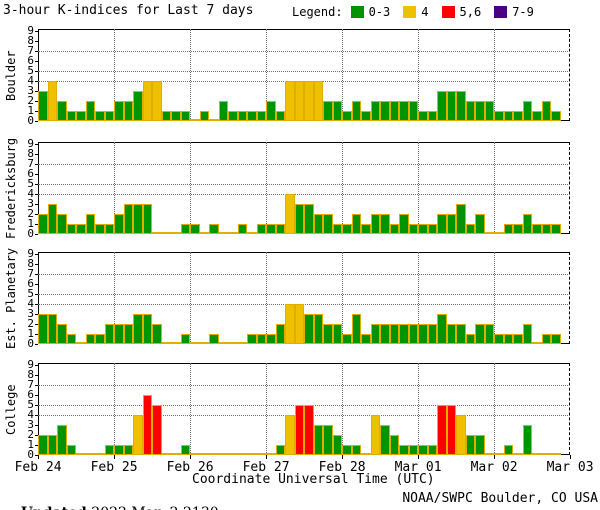 The height and width of the screenshot is (510, 600). Describe the element at coordinates (304, 304) in the screenshot. I see `threshold-line-k4` at that location.